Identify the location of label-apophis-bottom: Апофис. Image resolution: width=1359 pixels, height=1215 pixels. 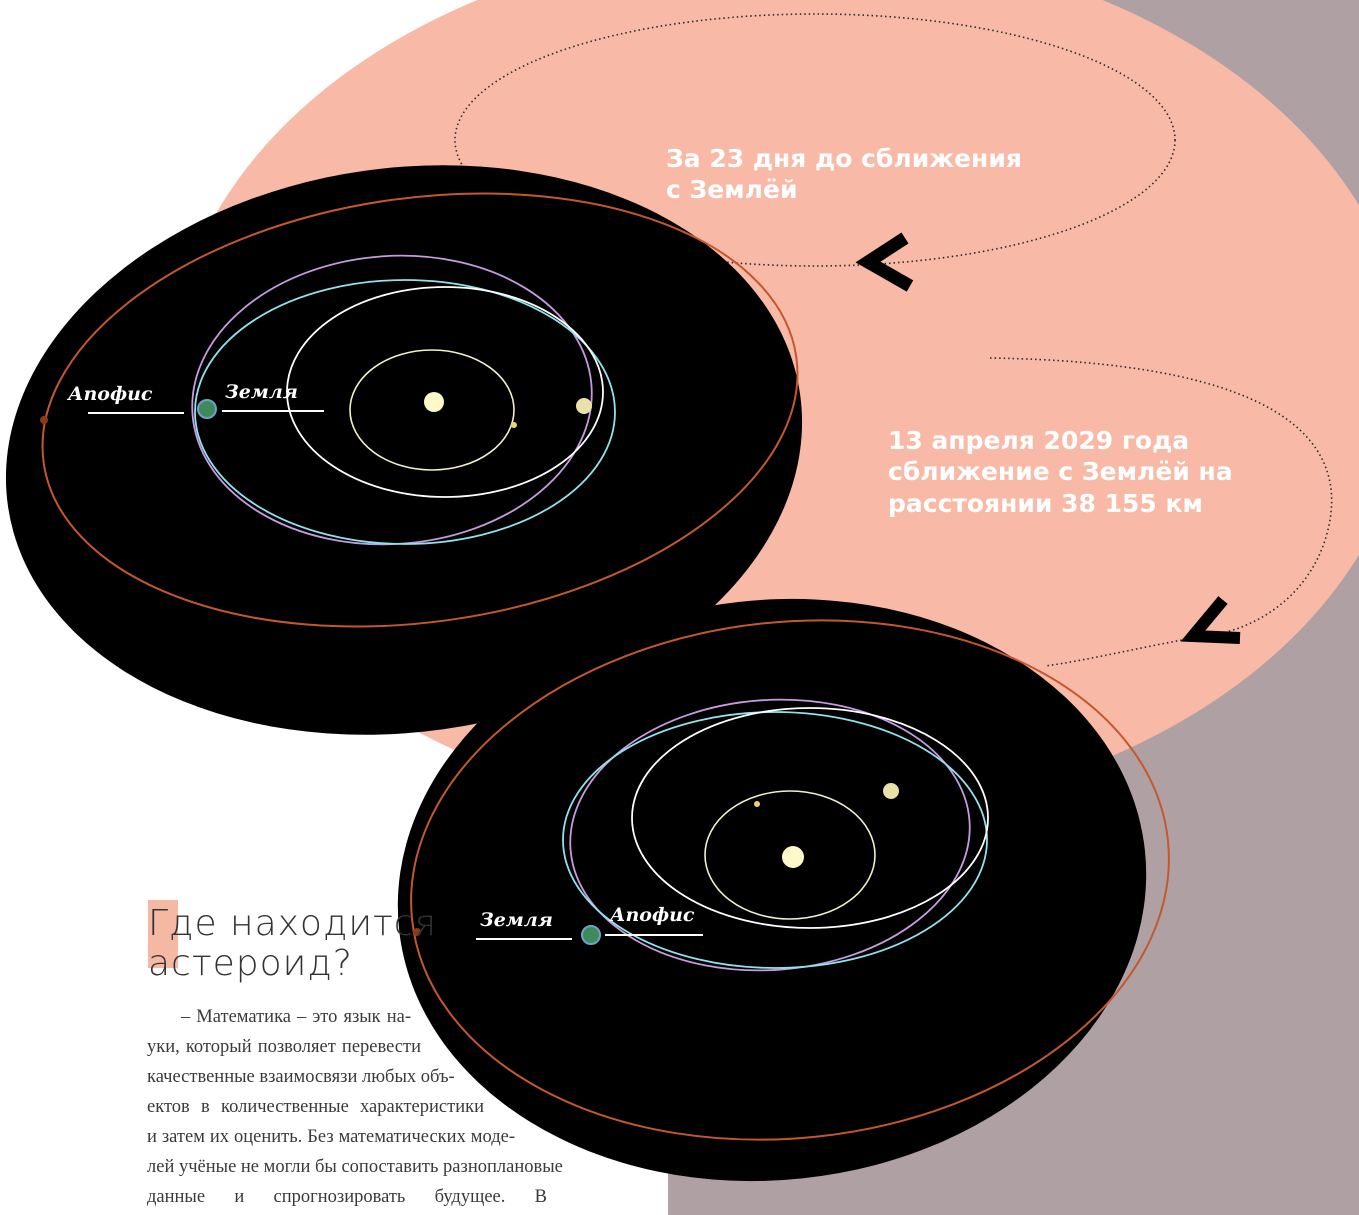
(651, 915).